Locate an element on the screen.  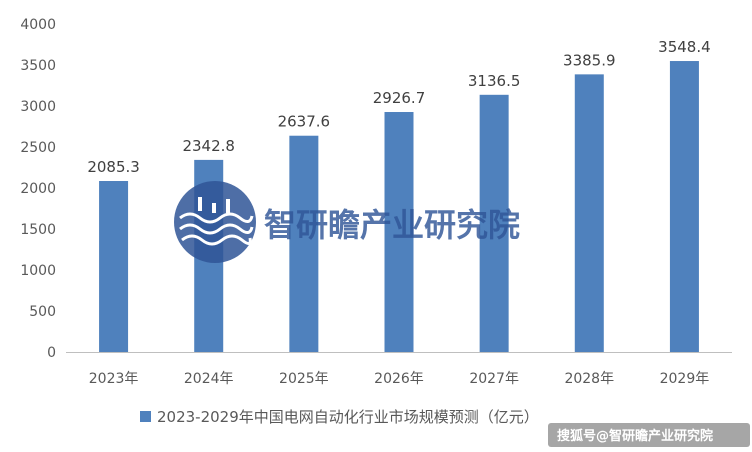
legend-label: 2023-2029年中国电网自动化行业市场规模预测（亿元） is located at coordinates (348, 417).